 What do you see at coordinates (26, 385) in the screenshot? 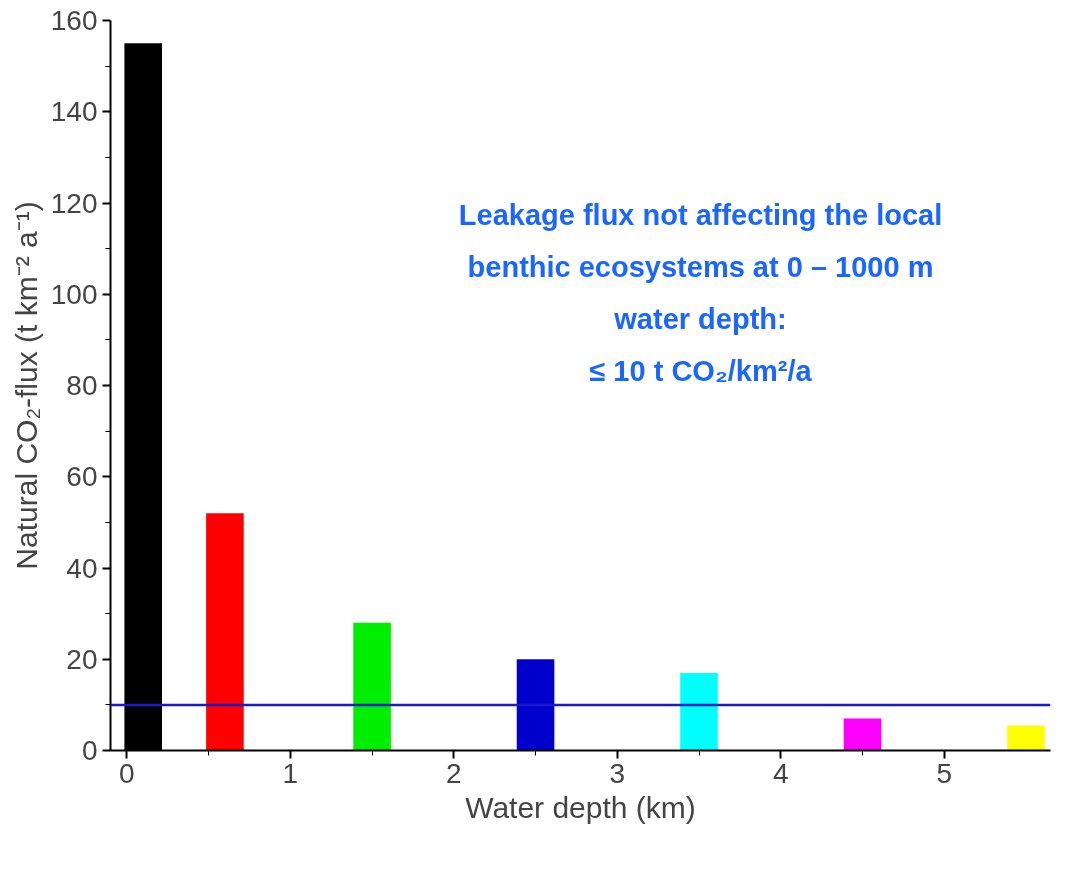
I see `y-axis-title: Natural CO₂-flux (t km⁻² a⁻¹)` at bounding box center [26, 385].